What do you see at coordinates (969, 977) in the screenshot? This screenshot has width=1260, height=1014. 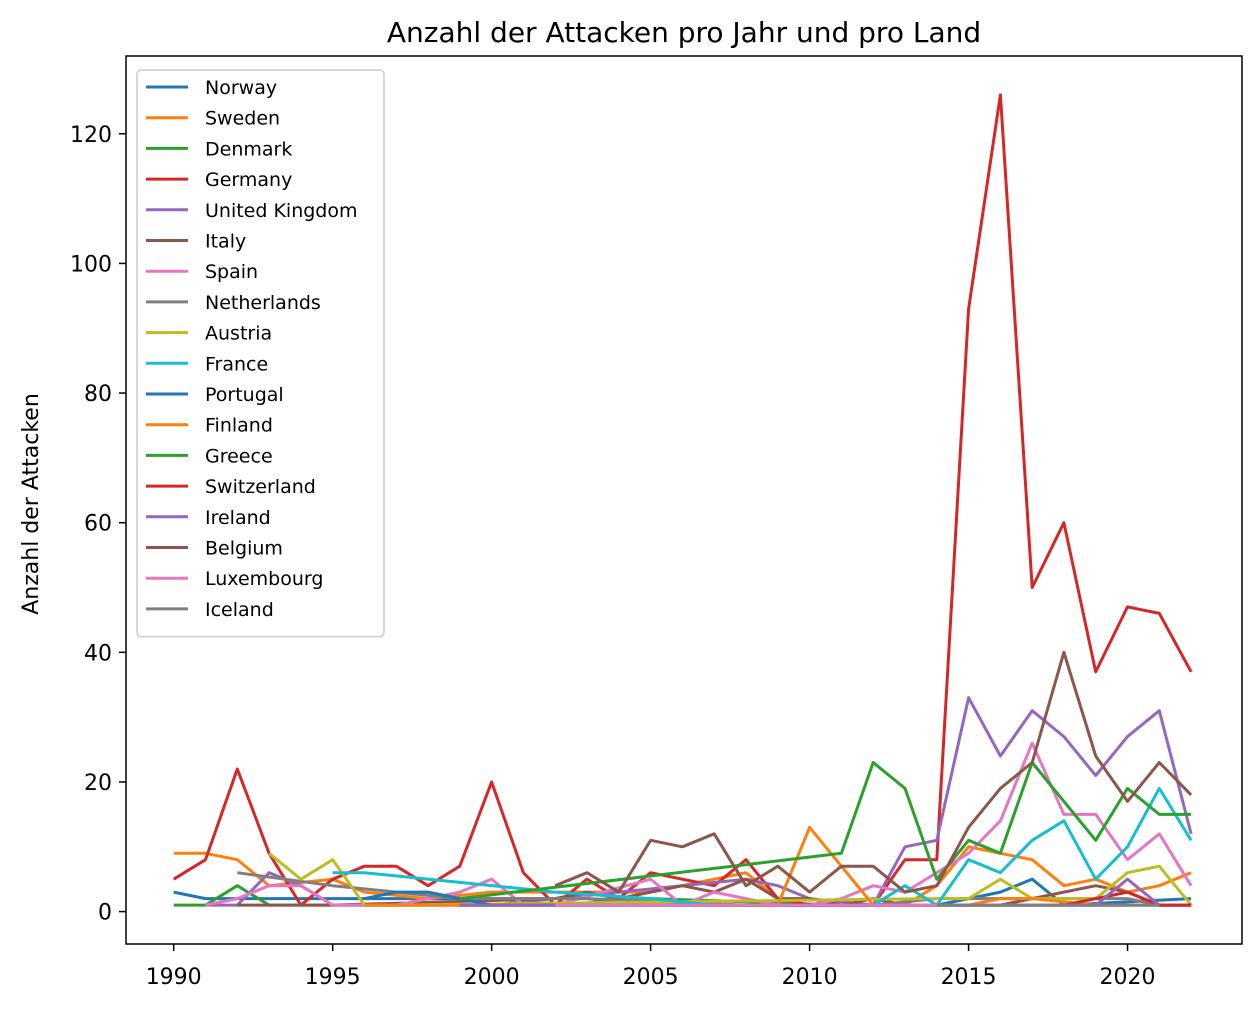 I see `x-tick-label: 2015` at bounding box center [969, 977].